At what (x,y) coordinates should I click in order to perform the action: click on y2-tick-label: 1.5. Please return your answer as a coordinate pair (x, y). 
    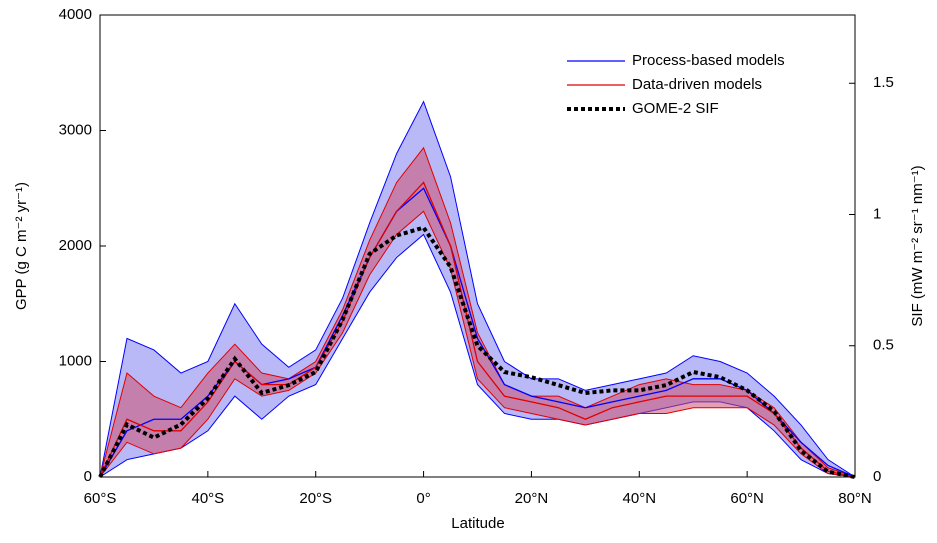
    Looking at the image, I should click on (883, 82).